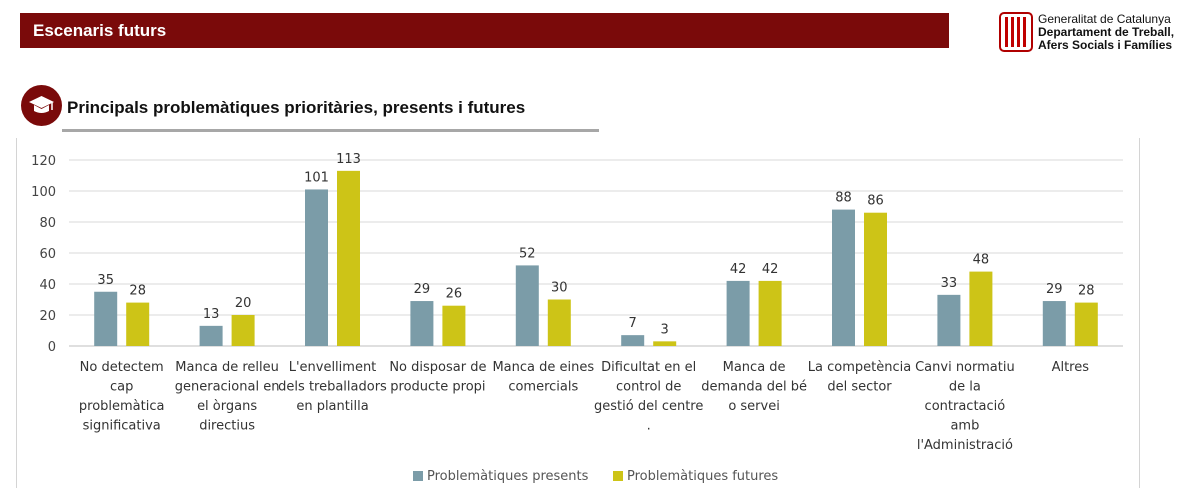  I want to click on x-tick-label: Manca de, so click(754, 367).